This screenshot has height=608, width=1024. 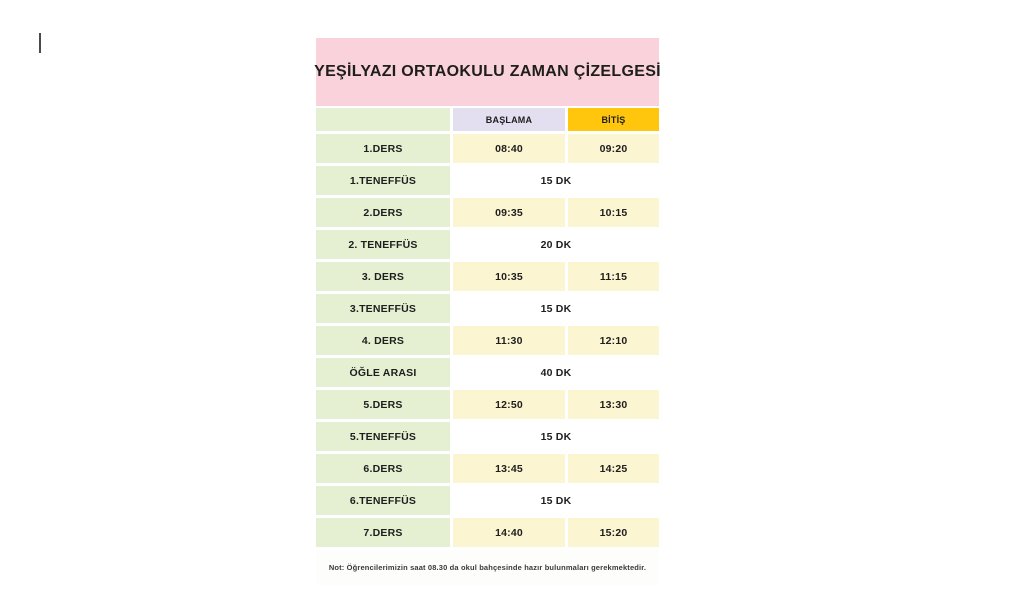 I want to click on corner-spacer-cell, so click(x=383, y=119).